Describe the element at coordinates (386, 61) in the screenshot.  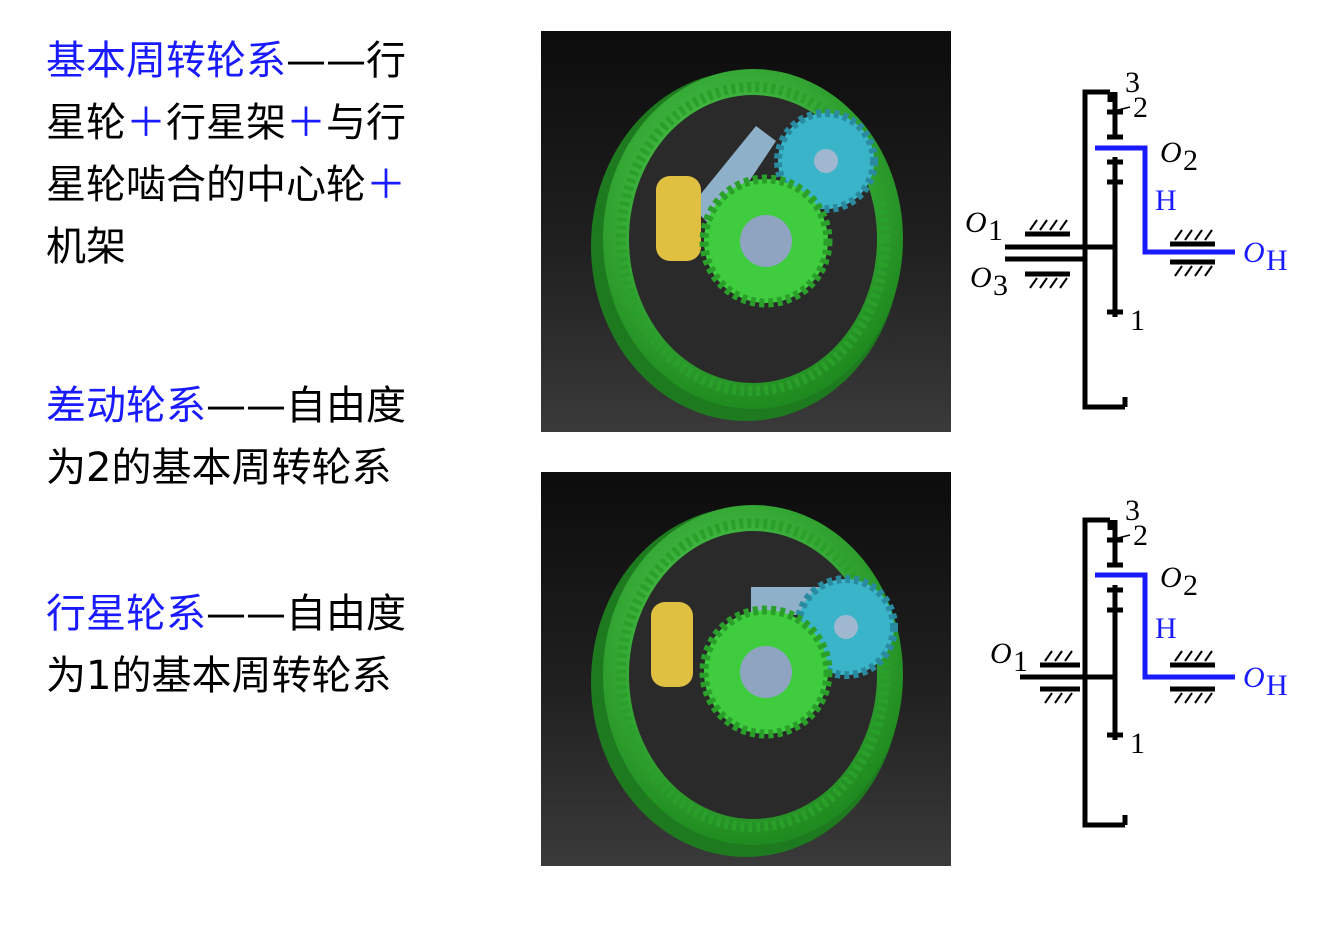
I see `text-fragment: 行` at that location.